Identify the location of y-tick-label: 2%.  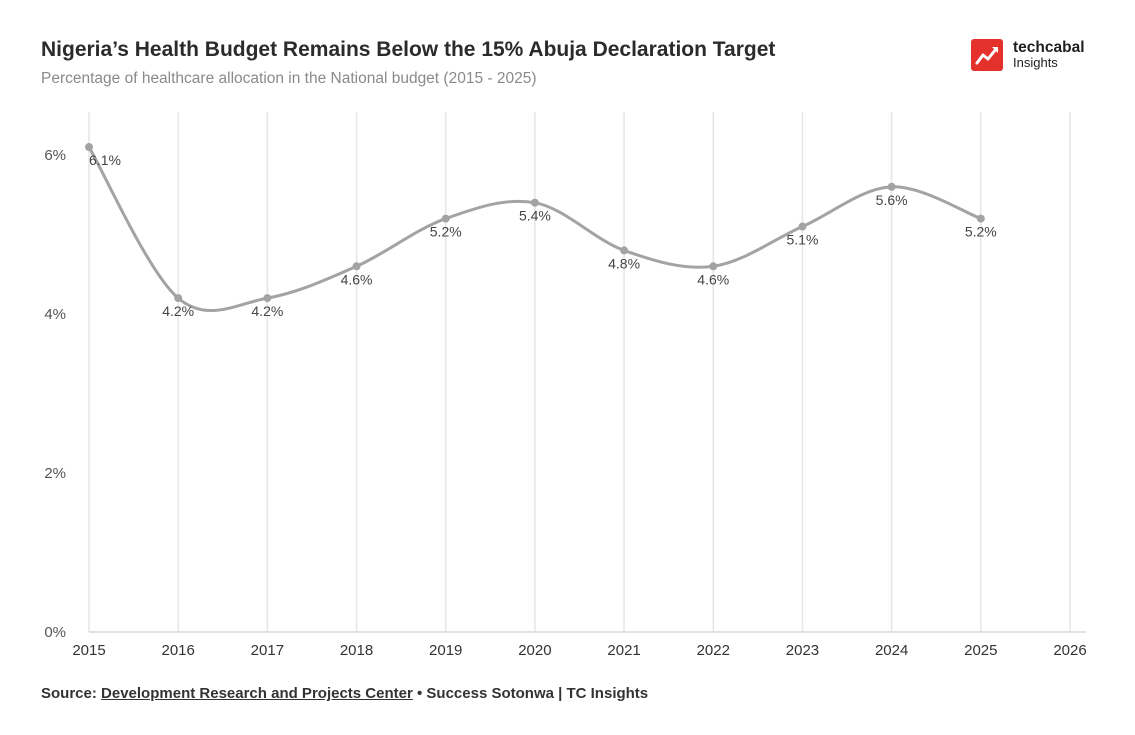
(55, 473).